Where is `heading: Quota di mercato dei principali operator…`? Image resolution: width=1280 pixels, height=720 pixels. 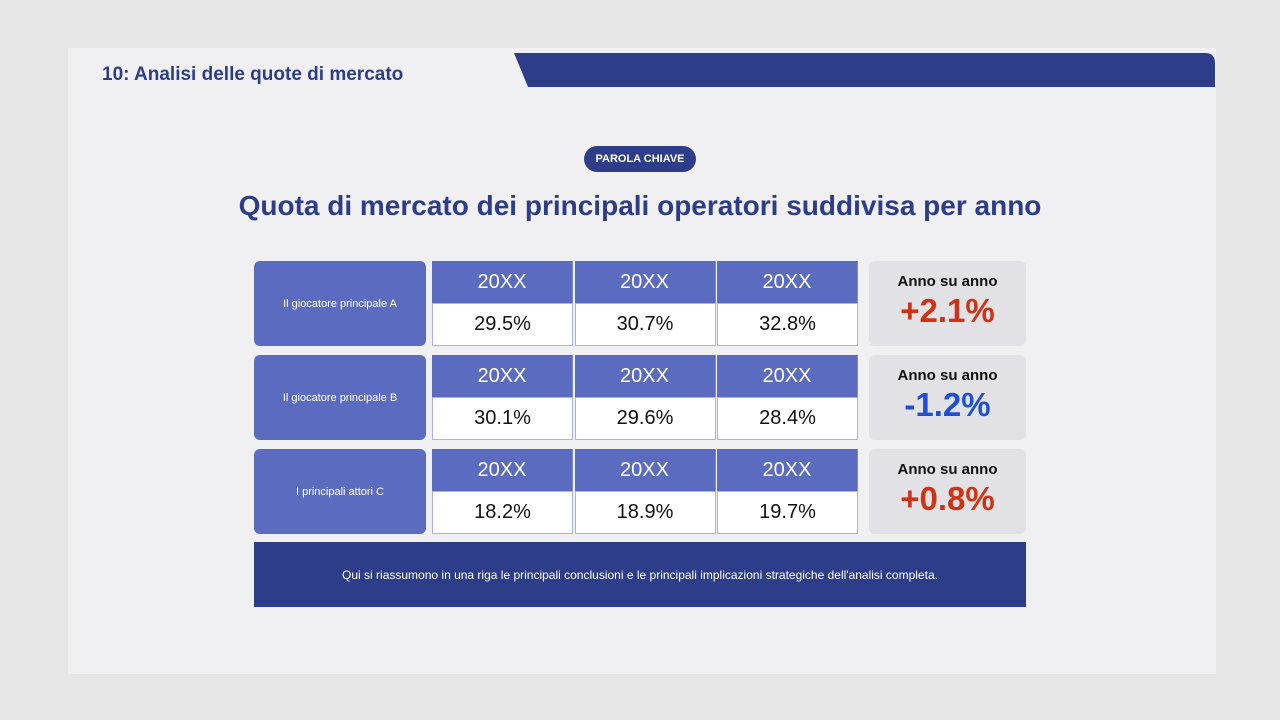 heading: Quota di mercato dei principali operator… is located at coordinates (640, 205).